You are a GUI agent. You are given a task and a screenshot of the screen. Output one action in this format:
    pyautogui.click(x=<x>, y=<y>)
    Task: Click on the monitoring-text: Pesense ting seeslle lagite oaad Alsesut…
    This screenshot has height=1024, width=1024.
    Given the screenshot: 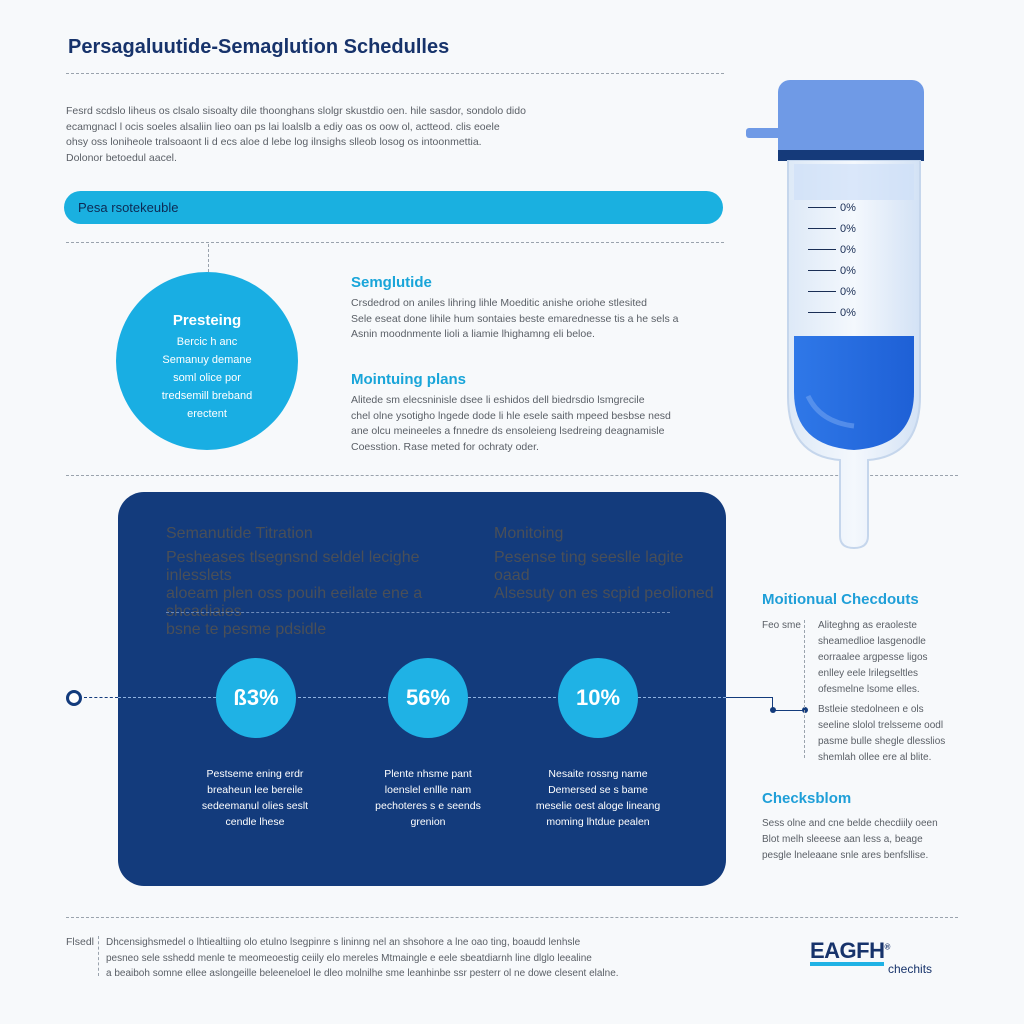 What is the action you would take?
    pyautogui.click(x=604, y=575)
    